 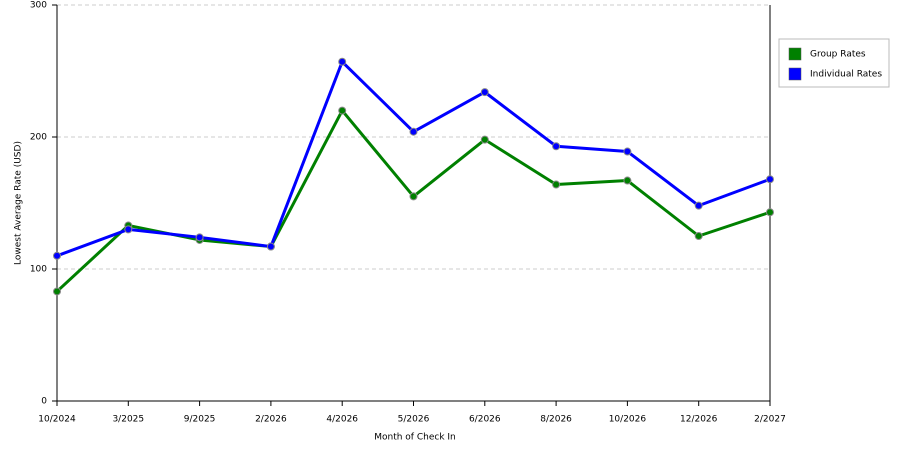 I want to click on legend-label: Group Rates, so click(x=838, y=55).